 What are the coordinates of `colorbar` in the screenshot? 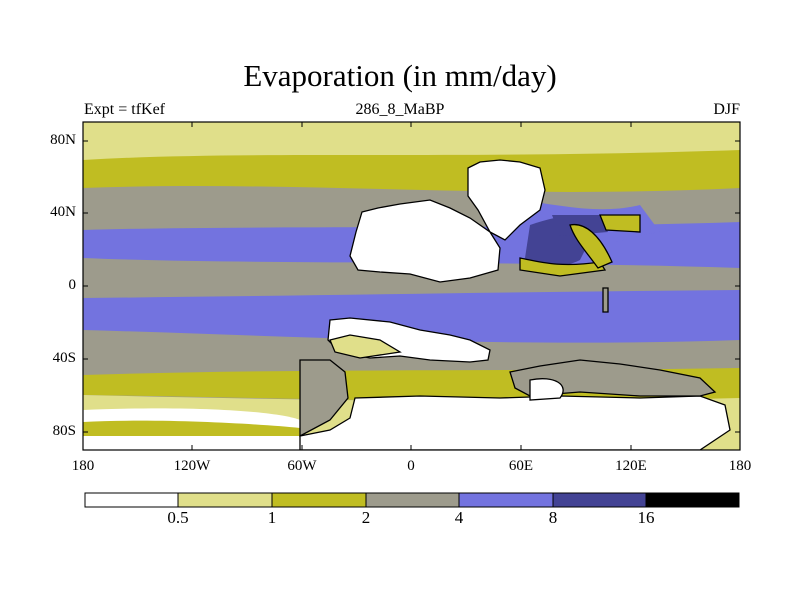 It's located at (412, 500).